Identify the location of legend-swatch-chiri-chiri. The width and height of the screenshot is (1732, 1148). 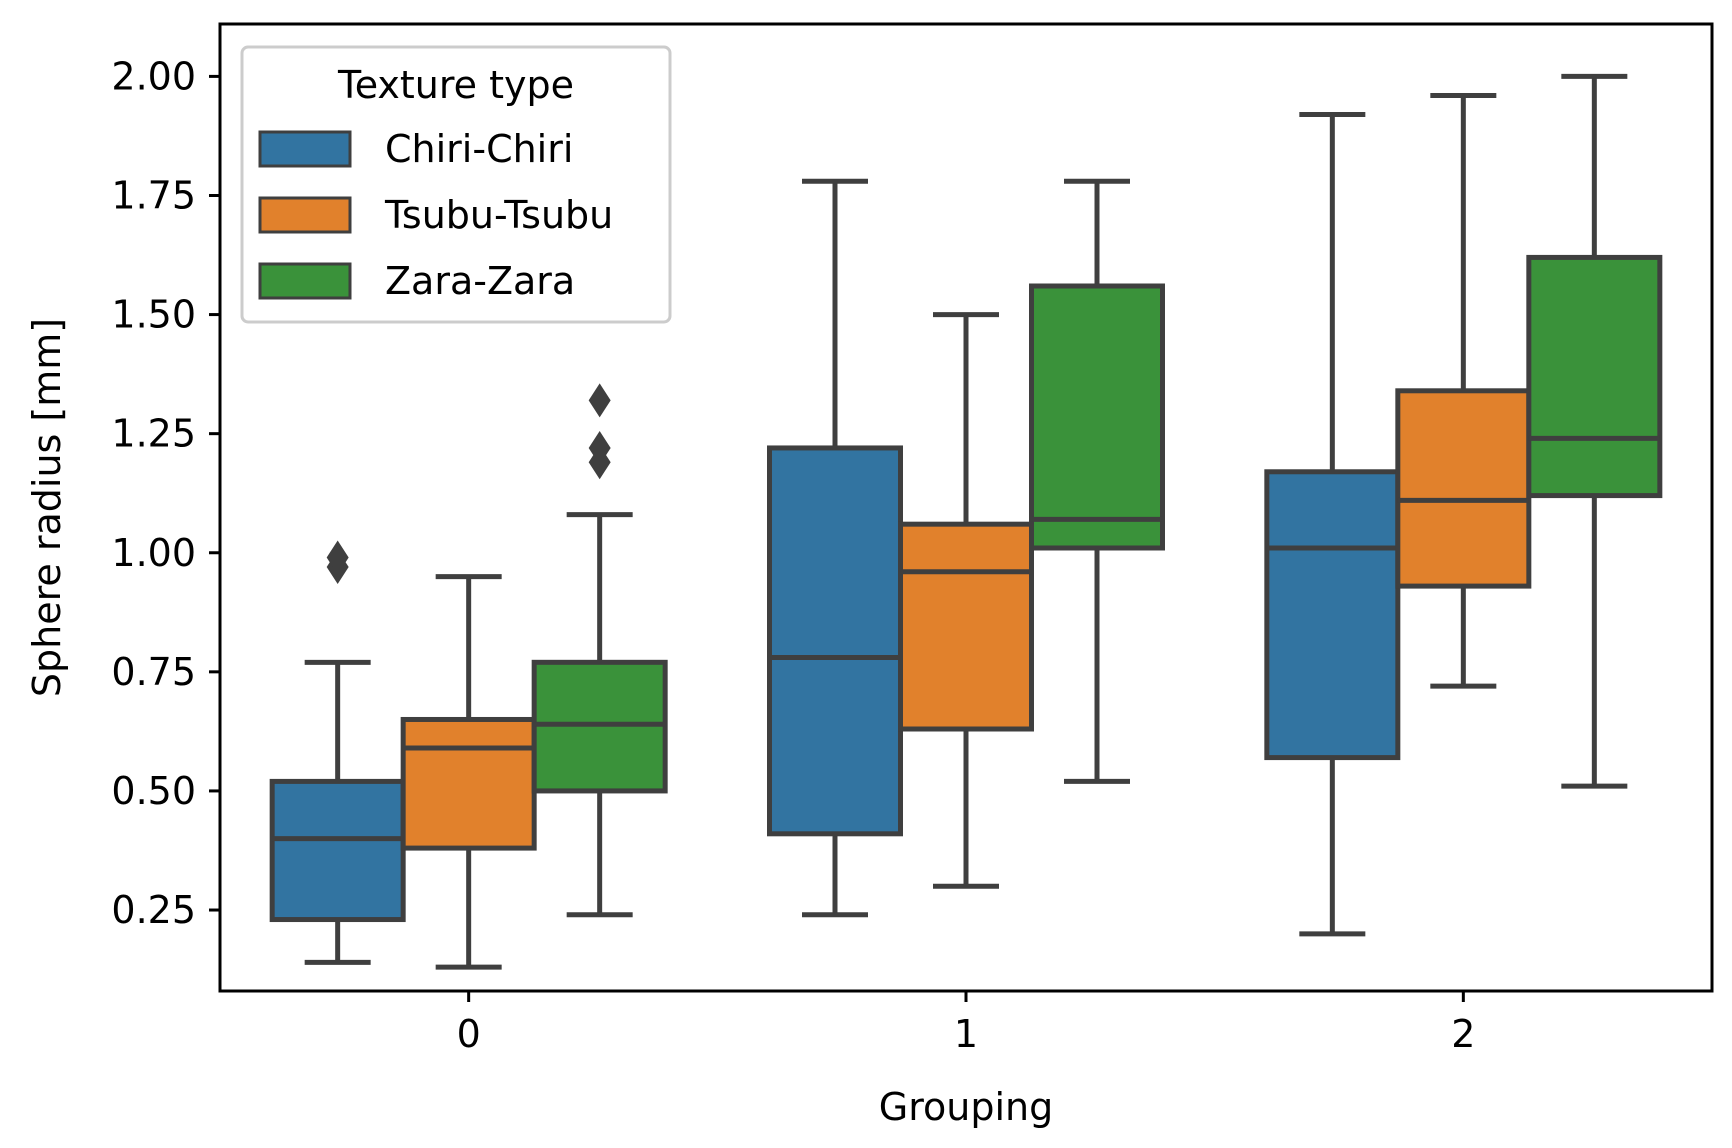
(305, 149).